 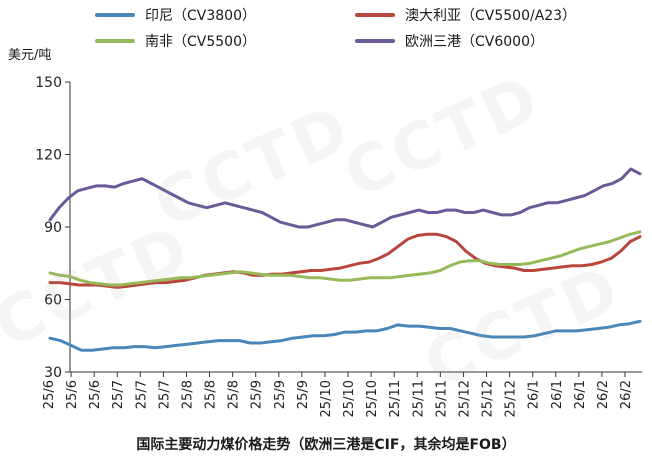 What do you see at coordinates (474, 42) in the screenshot?
I see `legend-label-europe: 欧洲三港（CV6000）` at bounding box center [474, 42].